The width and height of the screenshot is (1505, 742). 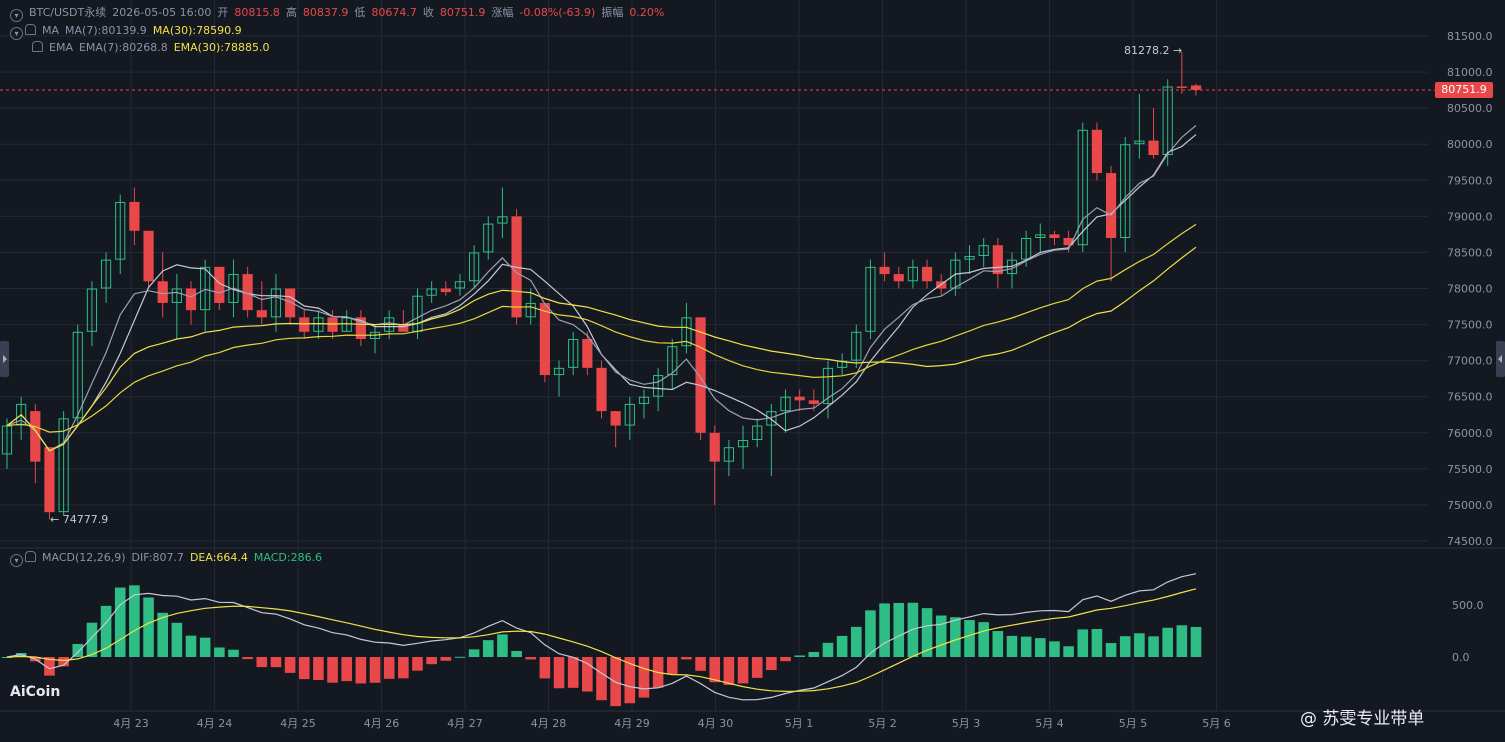 What do you see at coordinates (257, 12) in the screenshot?
I see `open-value: 80815.8` at bounding box center [257, 12].